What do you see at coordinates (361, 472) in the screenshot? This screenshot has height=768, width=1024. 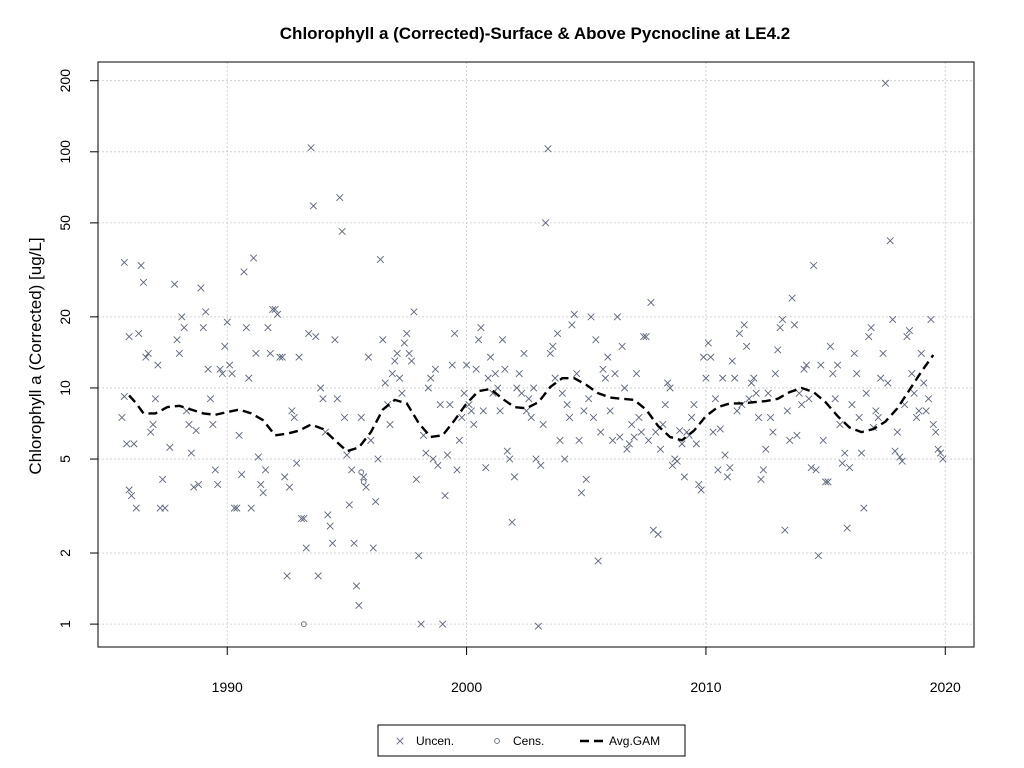 I see `data-point-cens` at bounding box center [361, 472].